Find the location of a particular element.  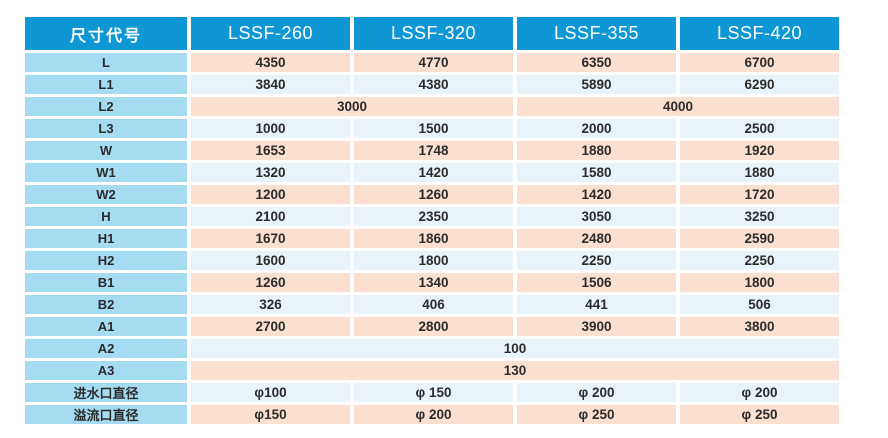

column-header-lssf-320: LSSF-320 is located at coordinates (433, 33).